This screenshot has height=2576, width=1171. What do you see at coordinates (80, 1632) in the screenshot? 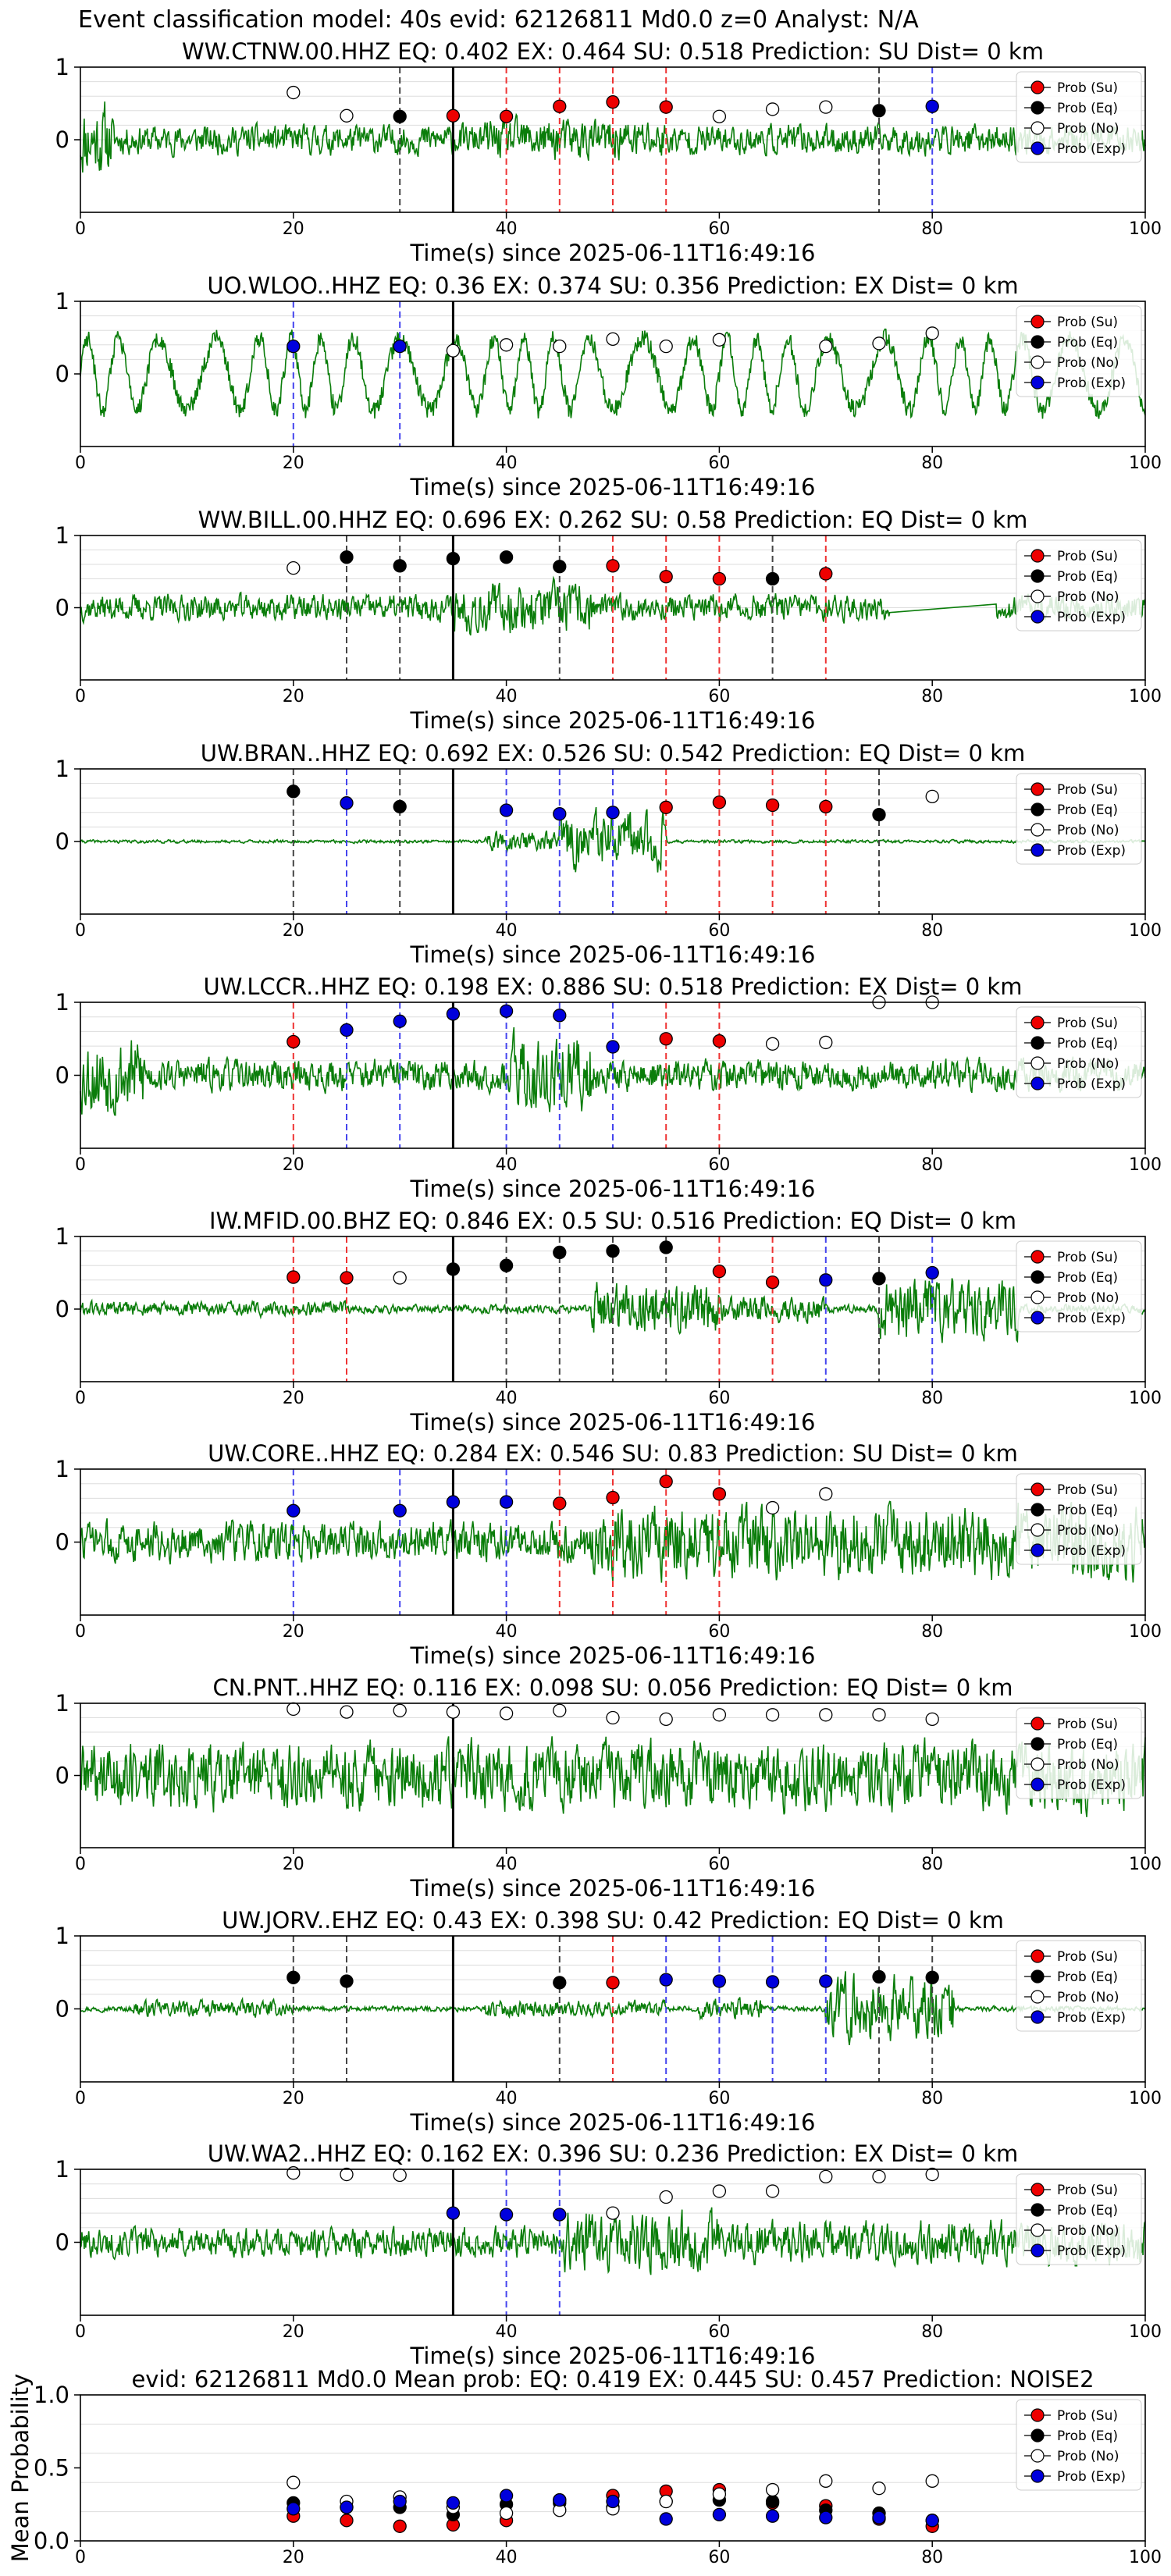
I see `x-tick-label: 0` at bounding box center [80, 1632].